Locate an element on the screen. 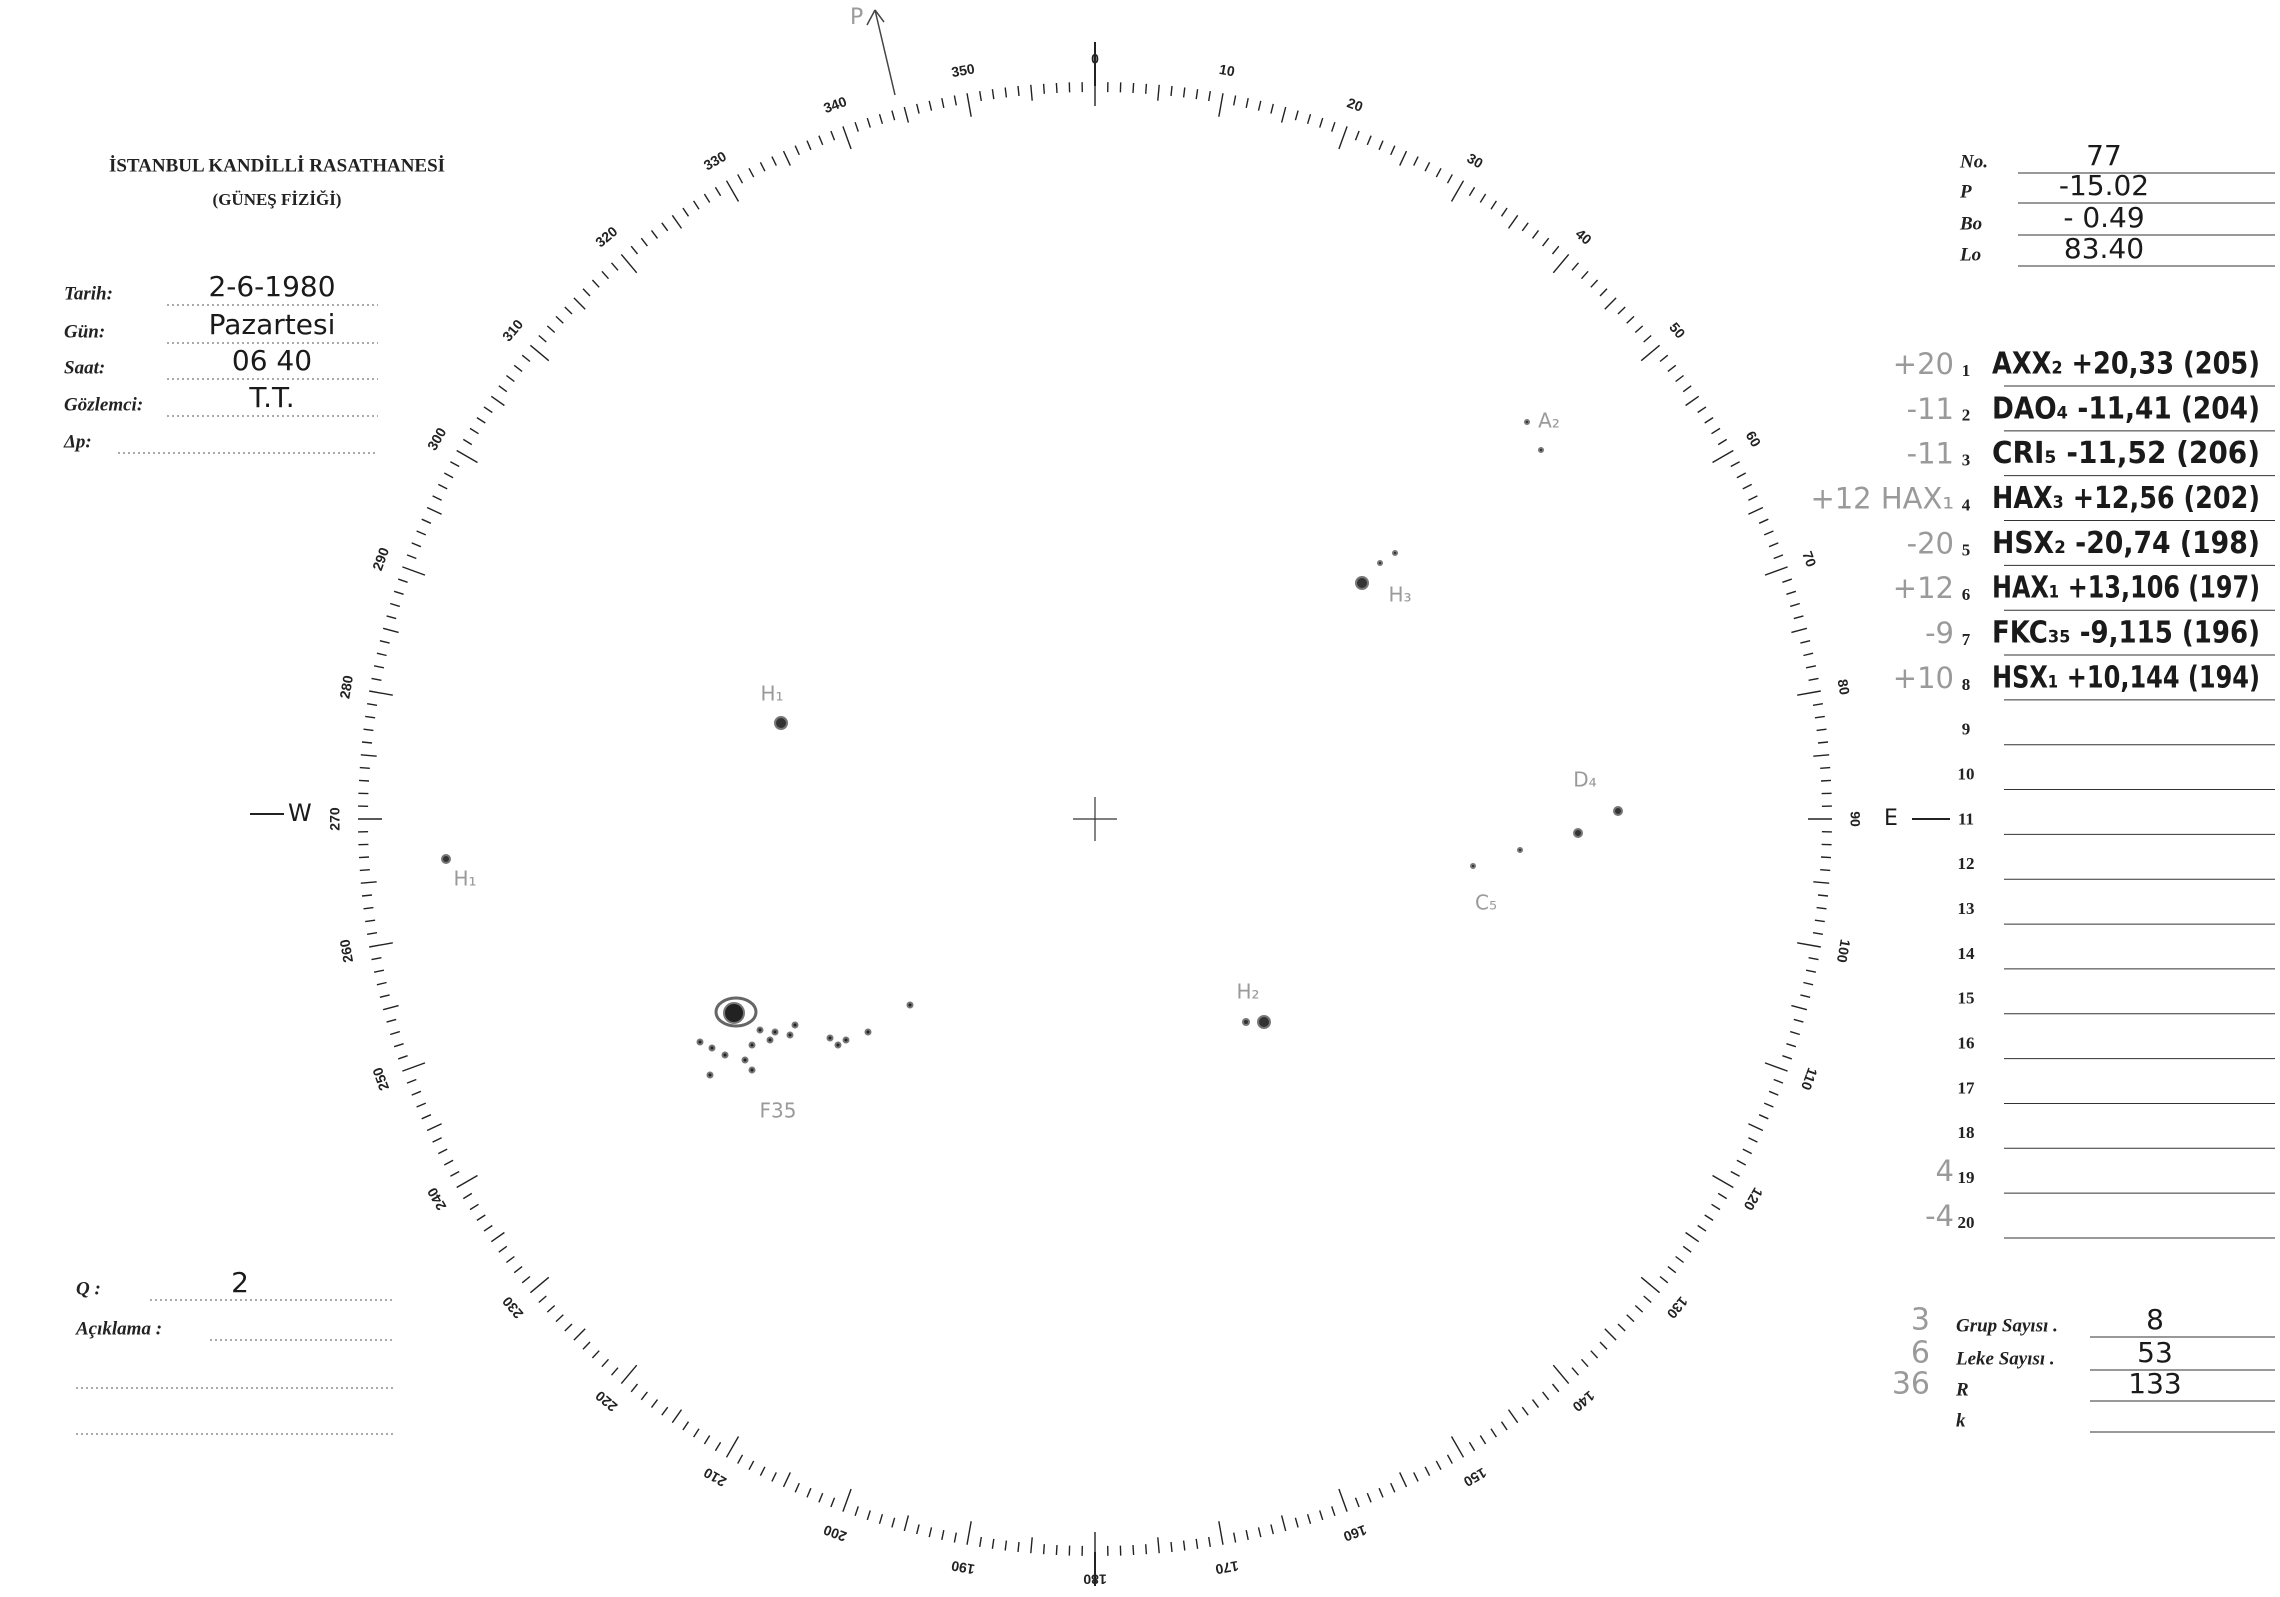  group-entry: DAO₄ -11,41 (204) is located at coordinates (2126, 408).